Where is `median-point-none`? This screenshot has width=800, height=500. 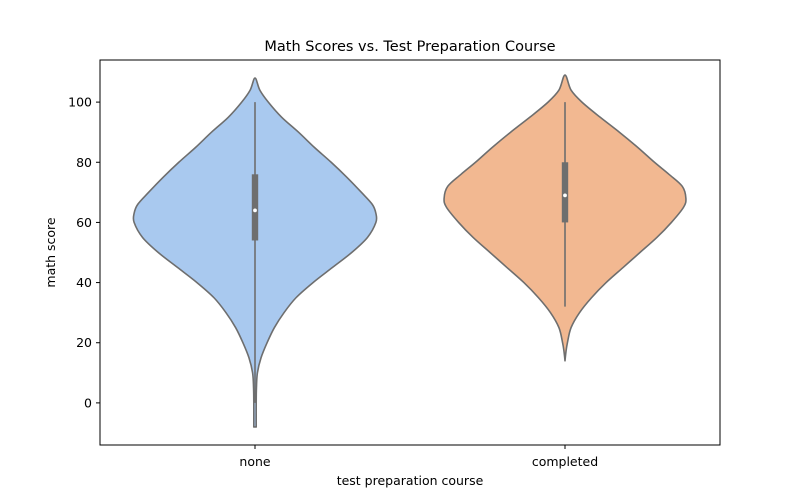 median-point-none is located at coordinates (255, 210).